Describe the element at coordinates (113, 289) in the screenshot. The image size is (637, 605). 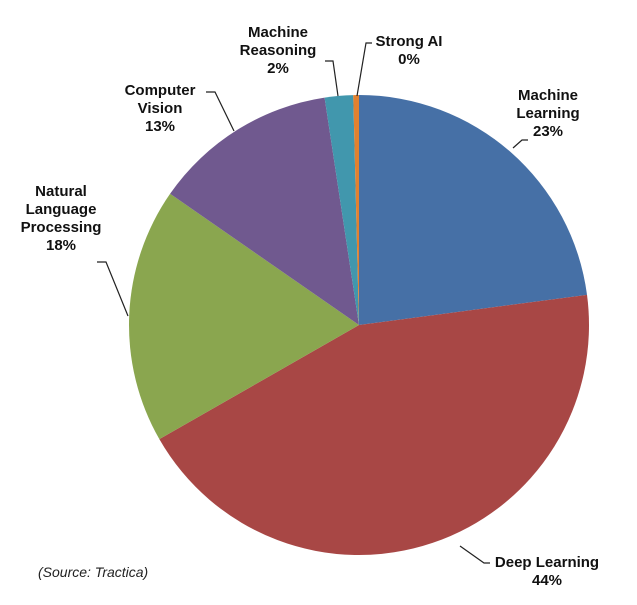
I see `leader-line-nlp` at that location.